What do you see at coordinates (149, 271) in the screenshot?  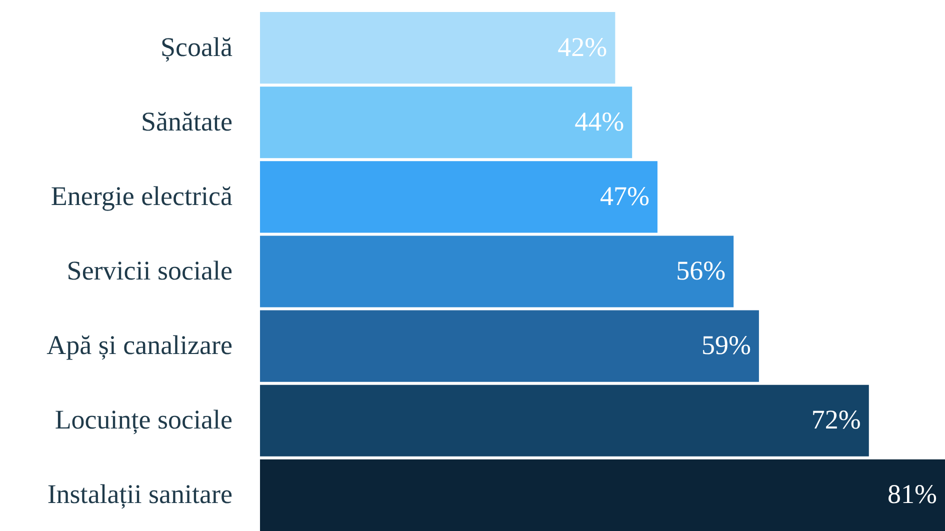 I see `y-tick-label: Servicii sociale` at bounding box center [149, 271].